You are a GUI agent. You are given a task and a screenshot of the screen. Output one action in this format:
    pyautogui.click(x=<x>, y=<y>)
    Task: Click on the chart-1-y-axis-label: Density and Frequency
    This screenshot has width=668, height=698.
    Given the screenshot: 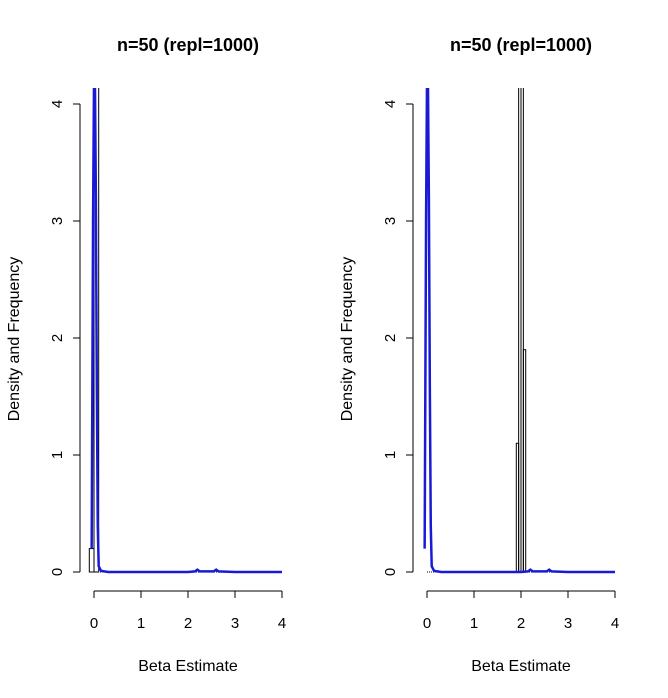 What is the action you would take?
    pyautogui.click(x=14, y=339)
    